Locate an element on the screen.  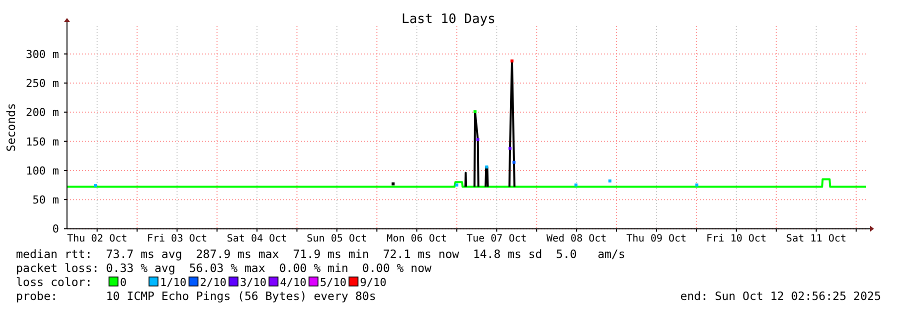
chart-title: Last 10 Days is located at coordinates (449, 19).